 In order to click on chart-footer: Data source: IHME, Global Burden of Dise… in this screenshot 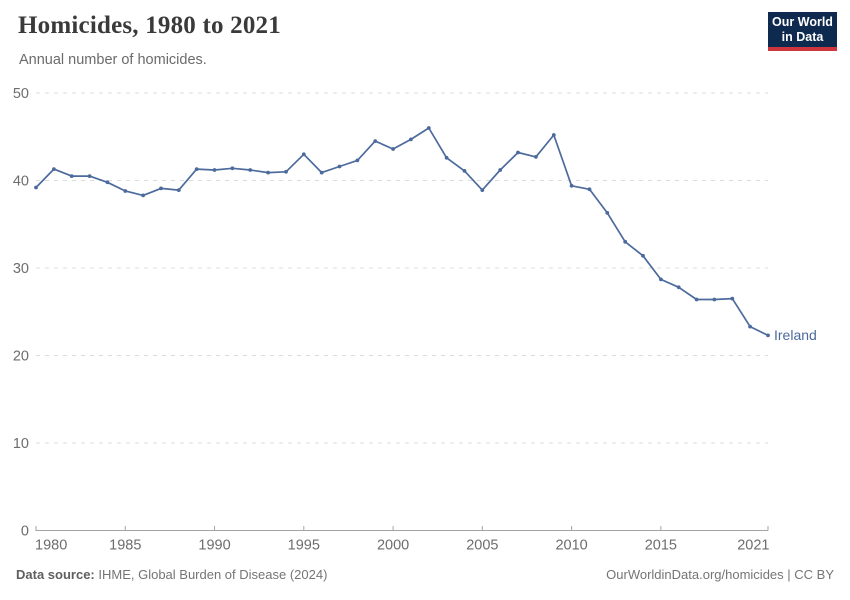, I will do `click(425, 574)`.